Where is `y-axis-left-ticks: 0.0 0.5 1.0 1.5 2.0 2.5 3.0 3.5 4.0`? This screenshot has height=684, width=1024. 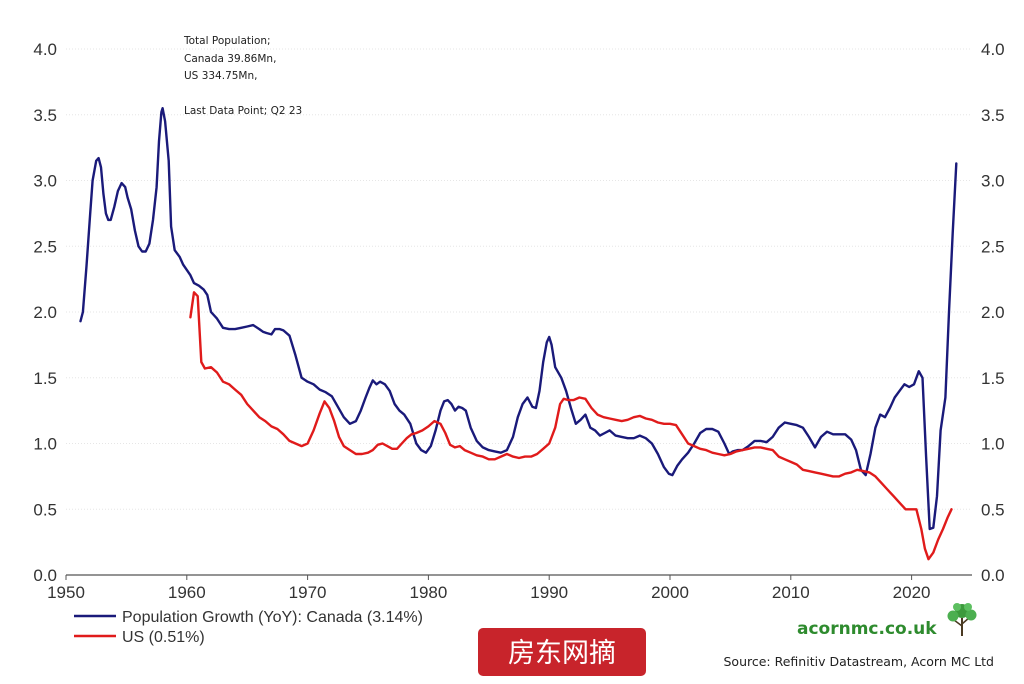
y-axis-left-ticks: 0.0 0.5 1.0 1.5 2.0 2.5 3.0 3.5 4.0 is located at coordinates (45, 312).